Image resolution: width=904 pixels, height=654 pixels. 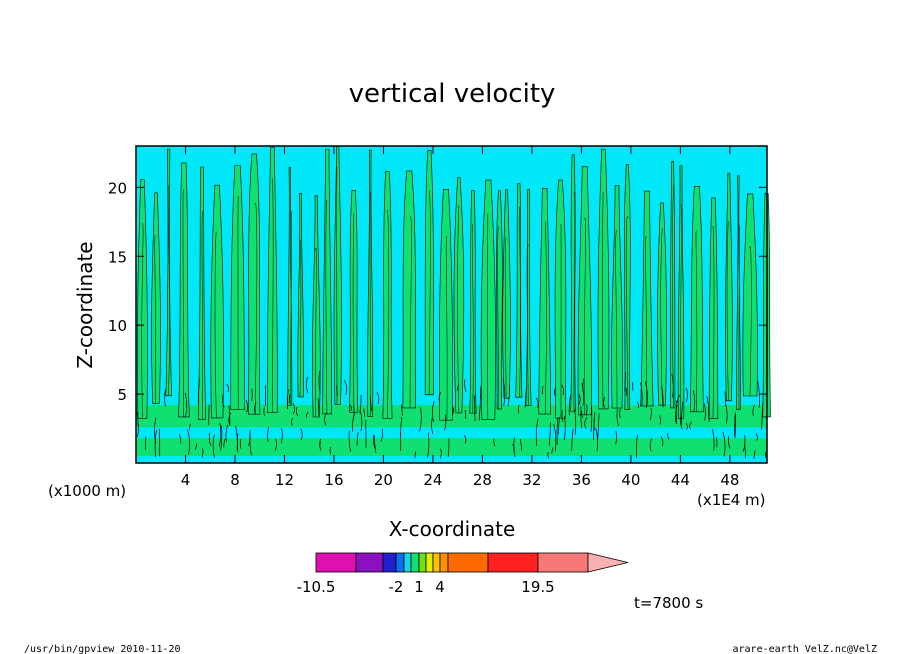 What do you see at coordinates (731, 500) in the screenshot?
I see `x-unit-right-label: (x1E4 m)` at bounding box center [731, 500].